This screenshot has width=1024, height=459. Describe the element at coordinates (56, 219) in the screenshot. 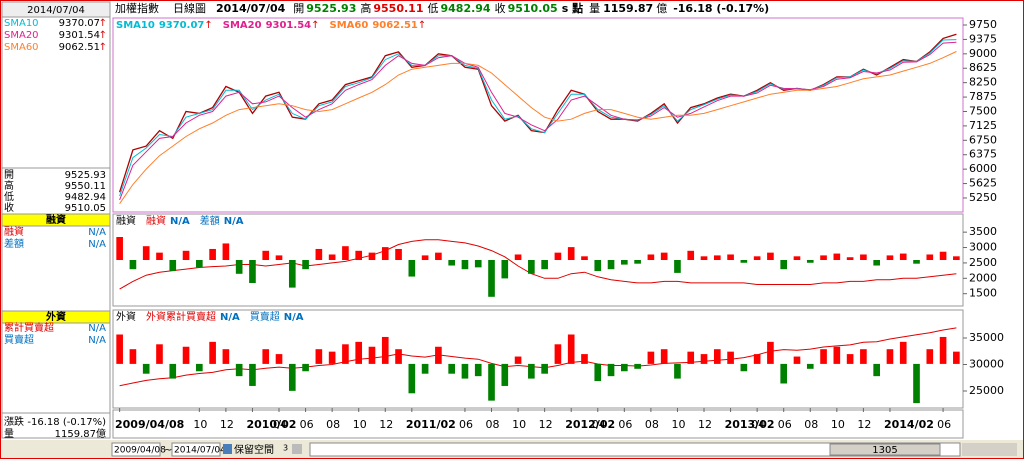

I see `section-title: 融資` at that location.